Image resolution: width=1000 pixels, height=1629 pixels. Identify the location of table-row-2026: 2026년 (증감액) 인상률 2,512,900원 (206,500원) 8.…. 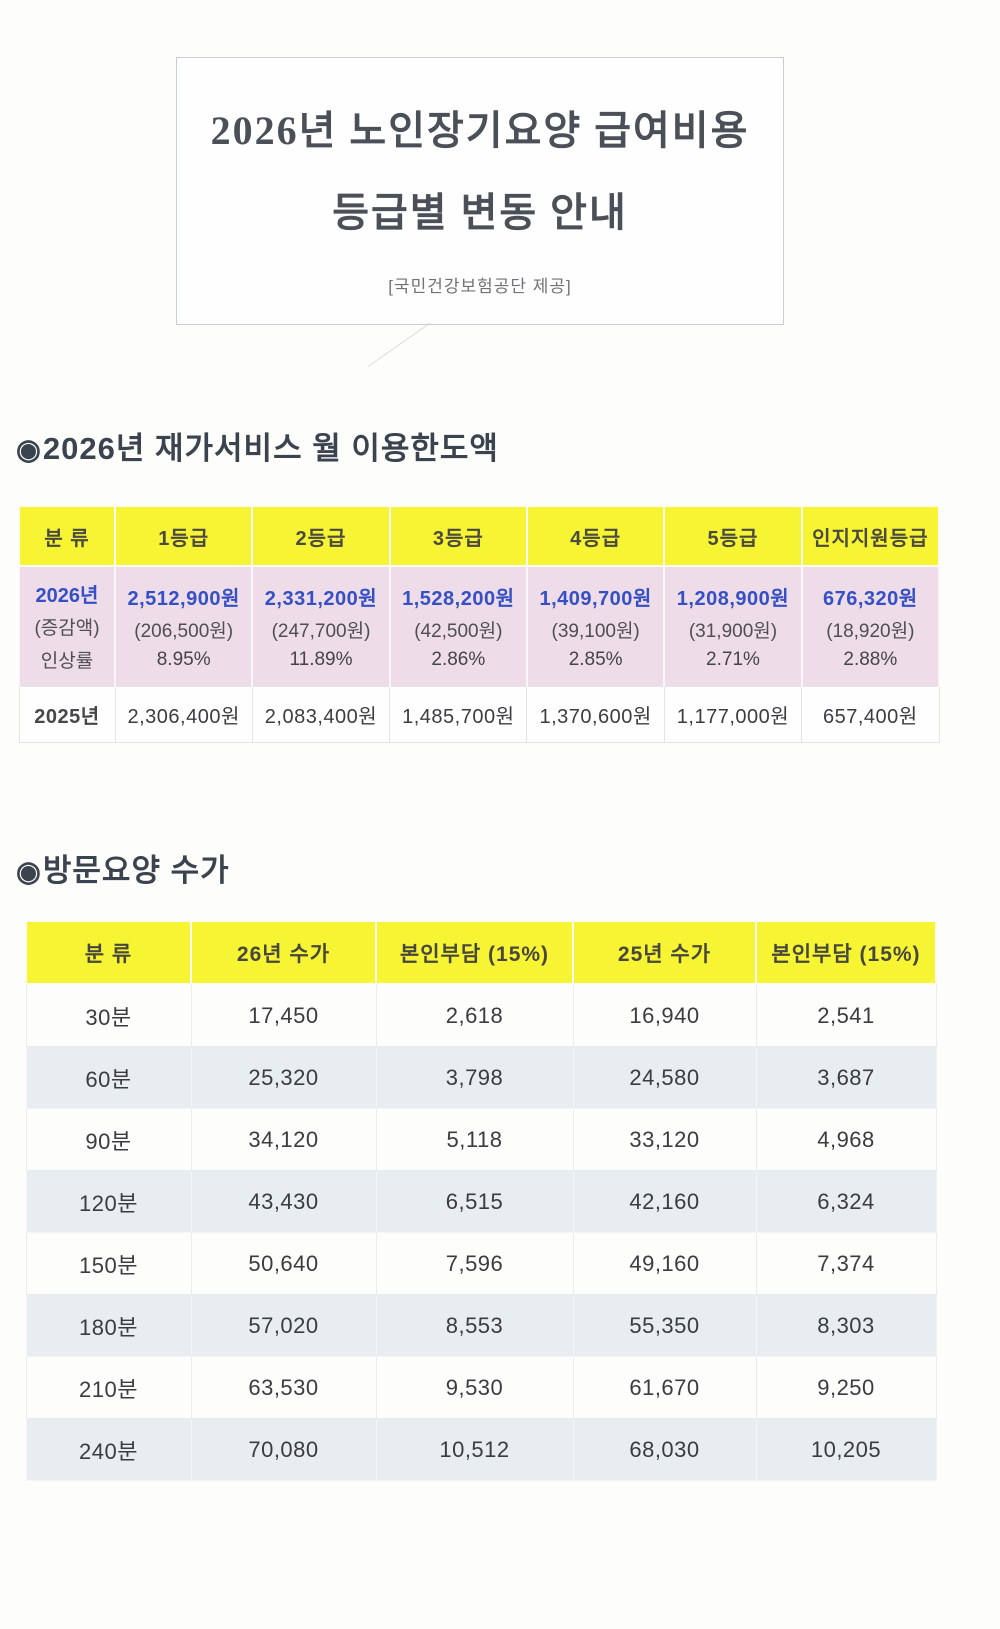
(479, 626).